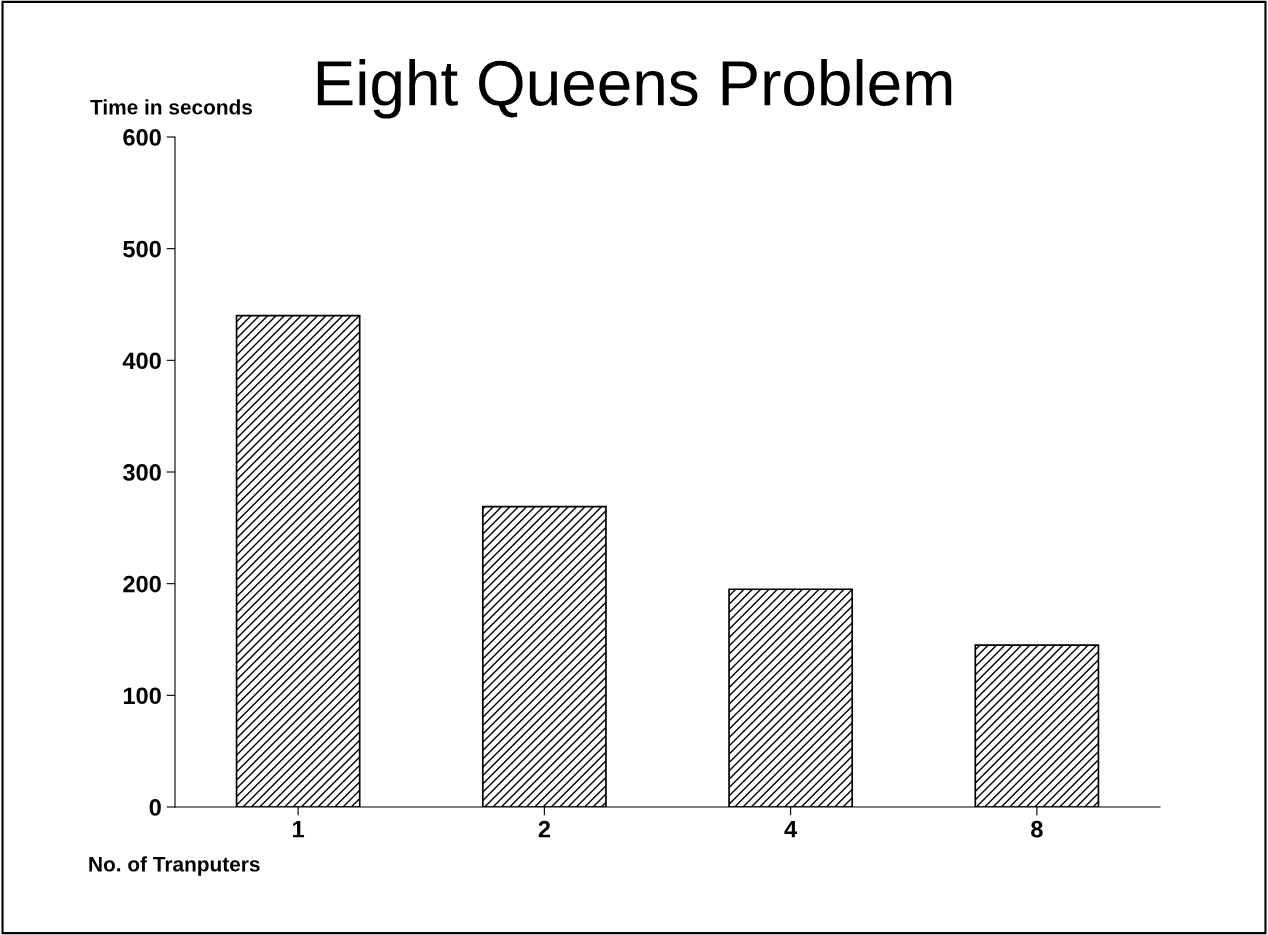 Image resolution: width=1268 pixels, height=935 pixels. What do you see at coordinates (171, 107) in the screenshot?
I see `y-axis-title: Time in seconds` at bounding box center [171, 107].